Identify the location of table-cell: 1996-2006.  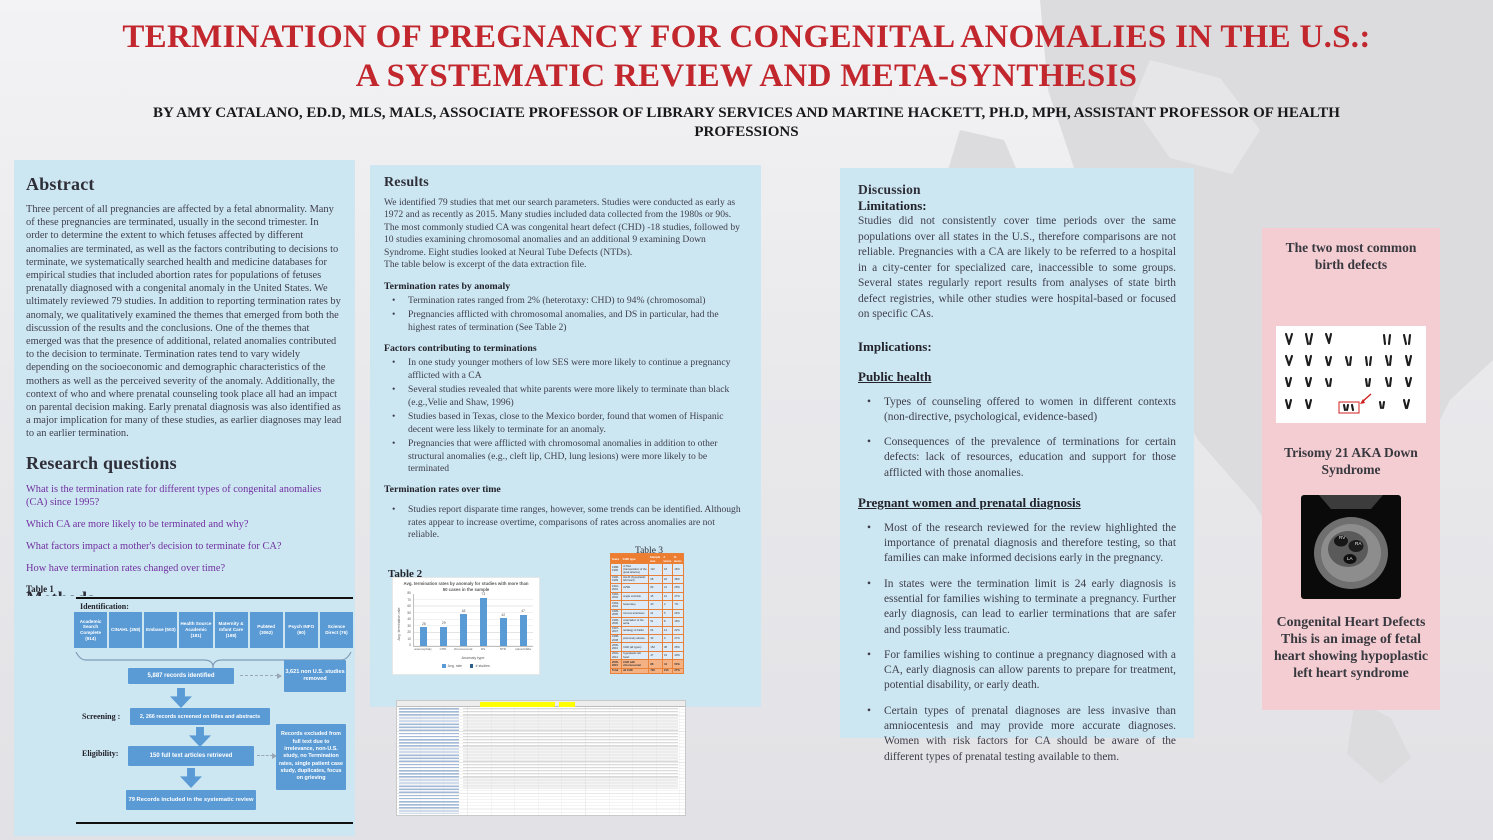
(616, 622).